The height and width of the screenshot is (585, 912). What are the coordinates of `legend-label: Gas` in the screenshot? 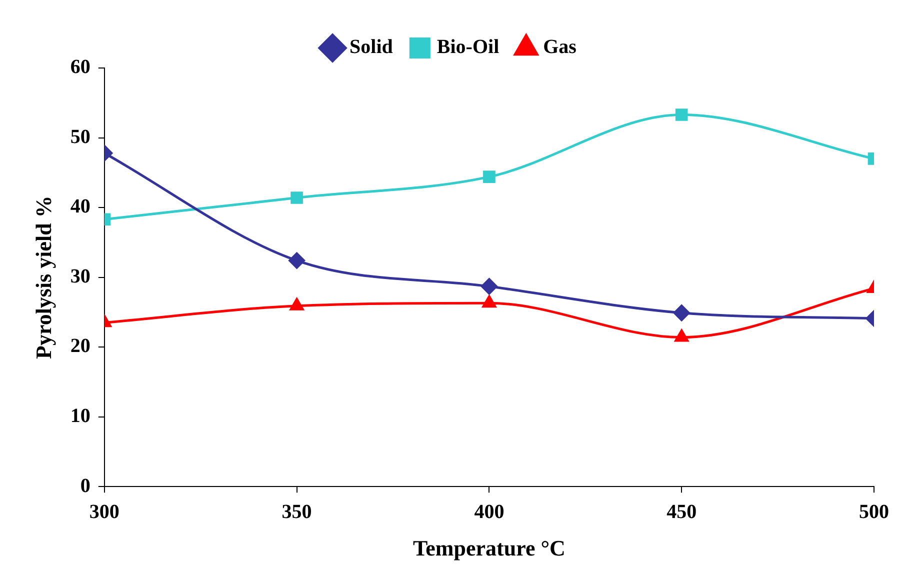 It's located at (560, 47).